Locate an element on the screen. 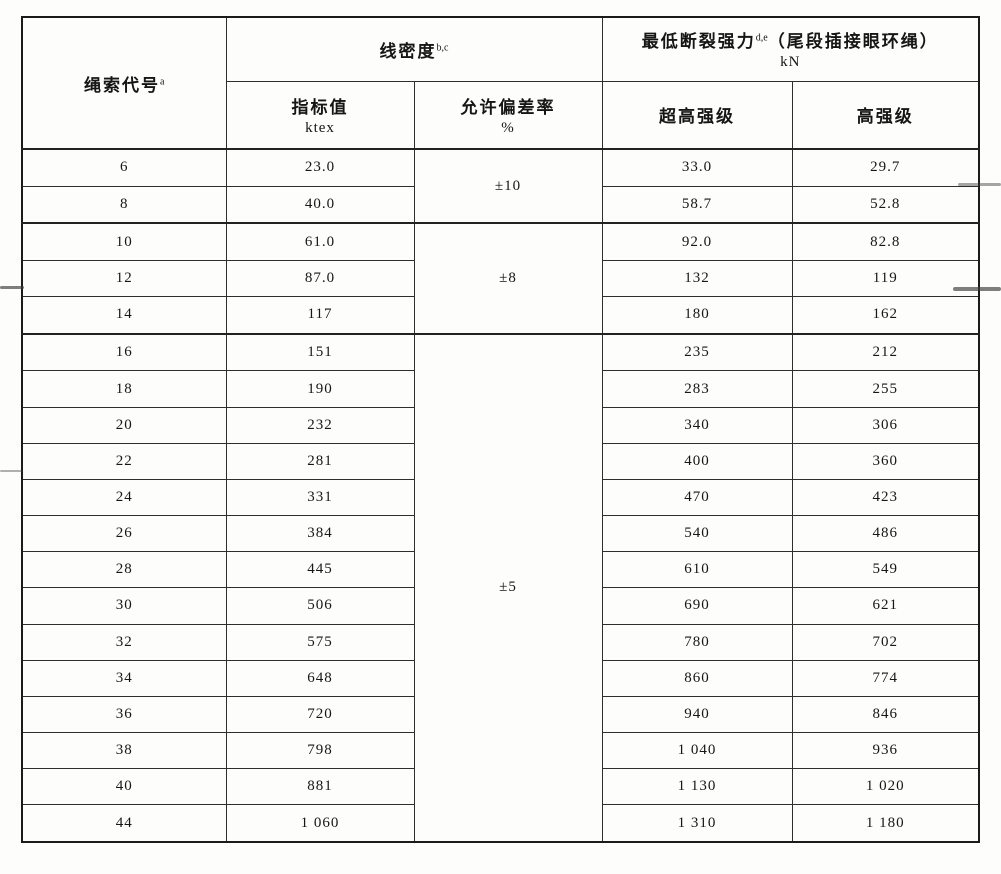 The height and width of the screenshot is (874, 1001). cell-rope-code: 32 is located at coordinates (124, 642).